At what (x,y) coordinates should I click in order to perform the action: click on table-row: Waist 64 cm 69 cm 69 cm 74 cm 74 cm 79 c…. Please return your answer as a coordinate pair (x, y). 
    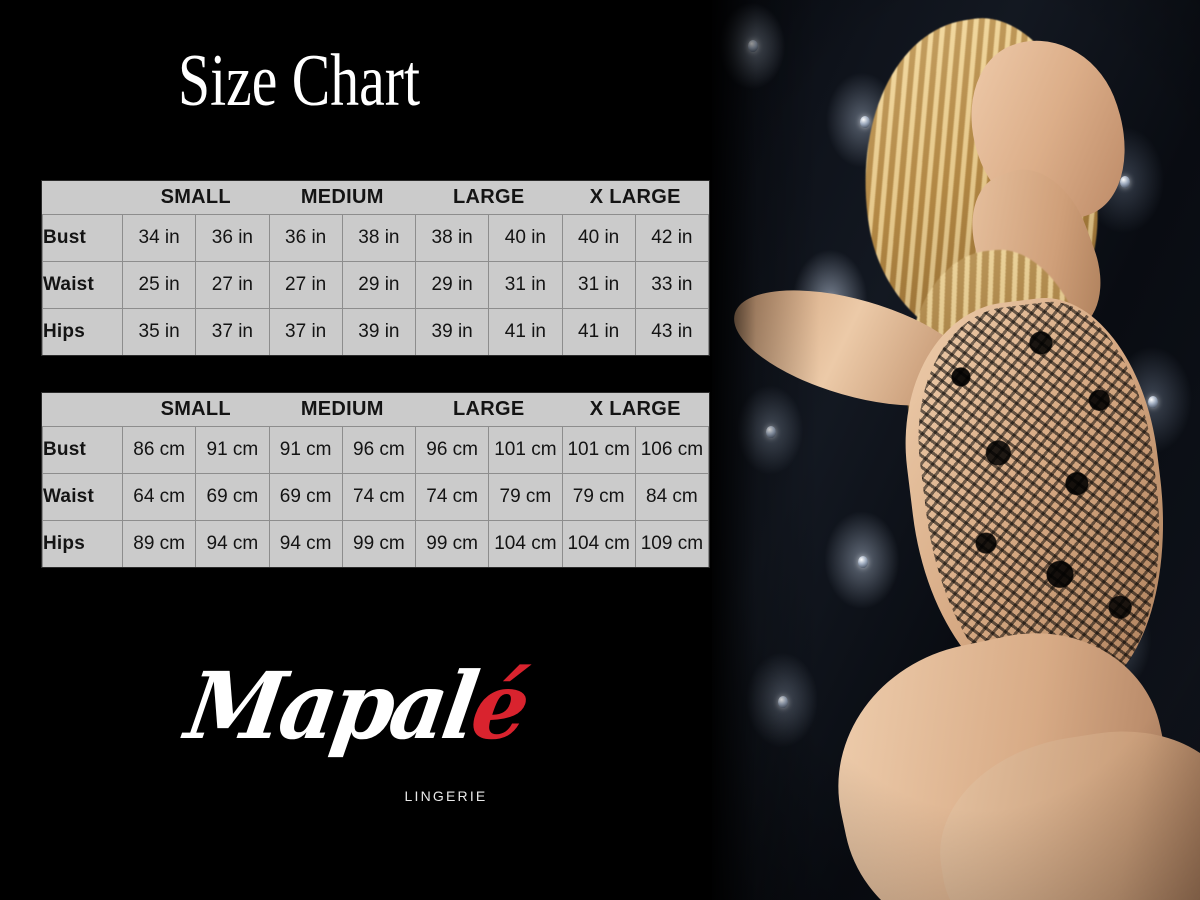
    Looking at the image, I should click on (376, 496).